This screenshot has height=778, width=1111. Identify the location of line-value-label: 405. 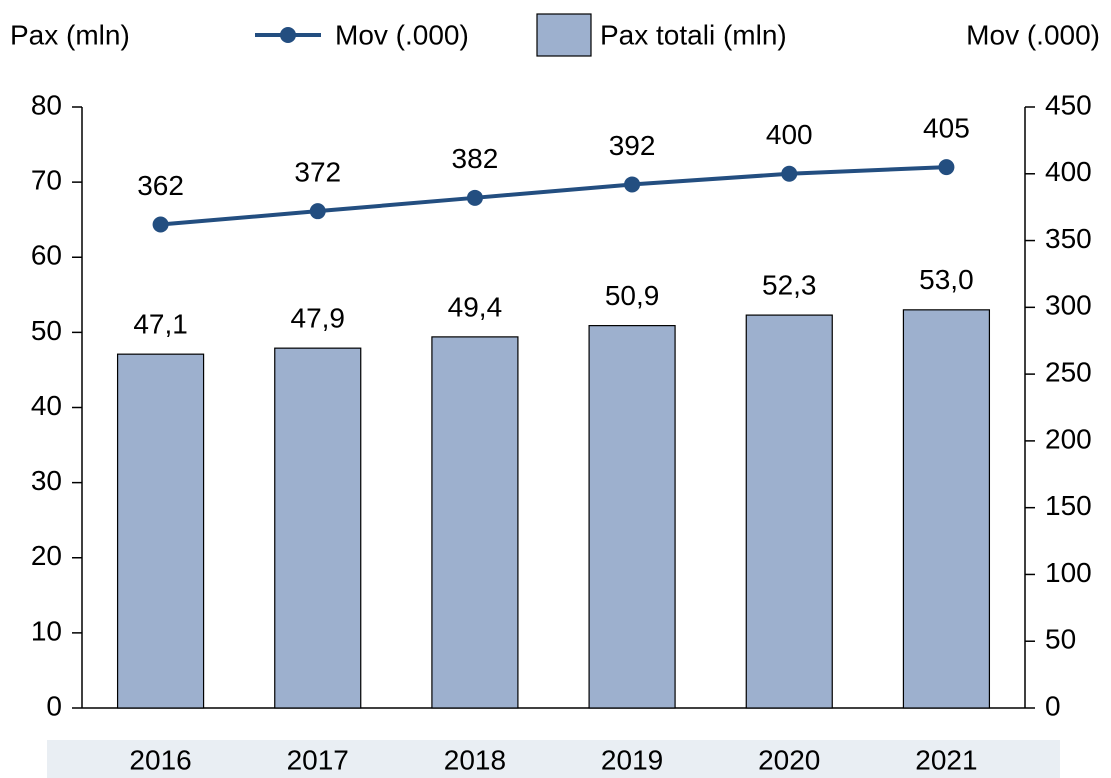
(946, 127).